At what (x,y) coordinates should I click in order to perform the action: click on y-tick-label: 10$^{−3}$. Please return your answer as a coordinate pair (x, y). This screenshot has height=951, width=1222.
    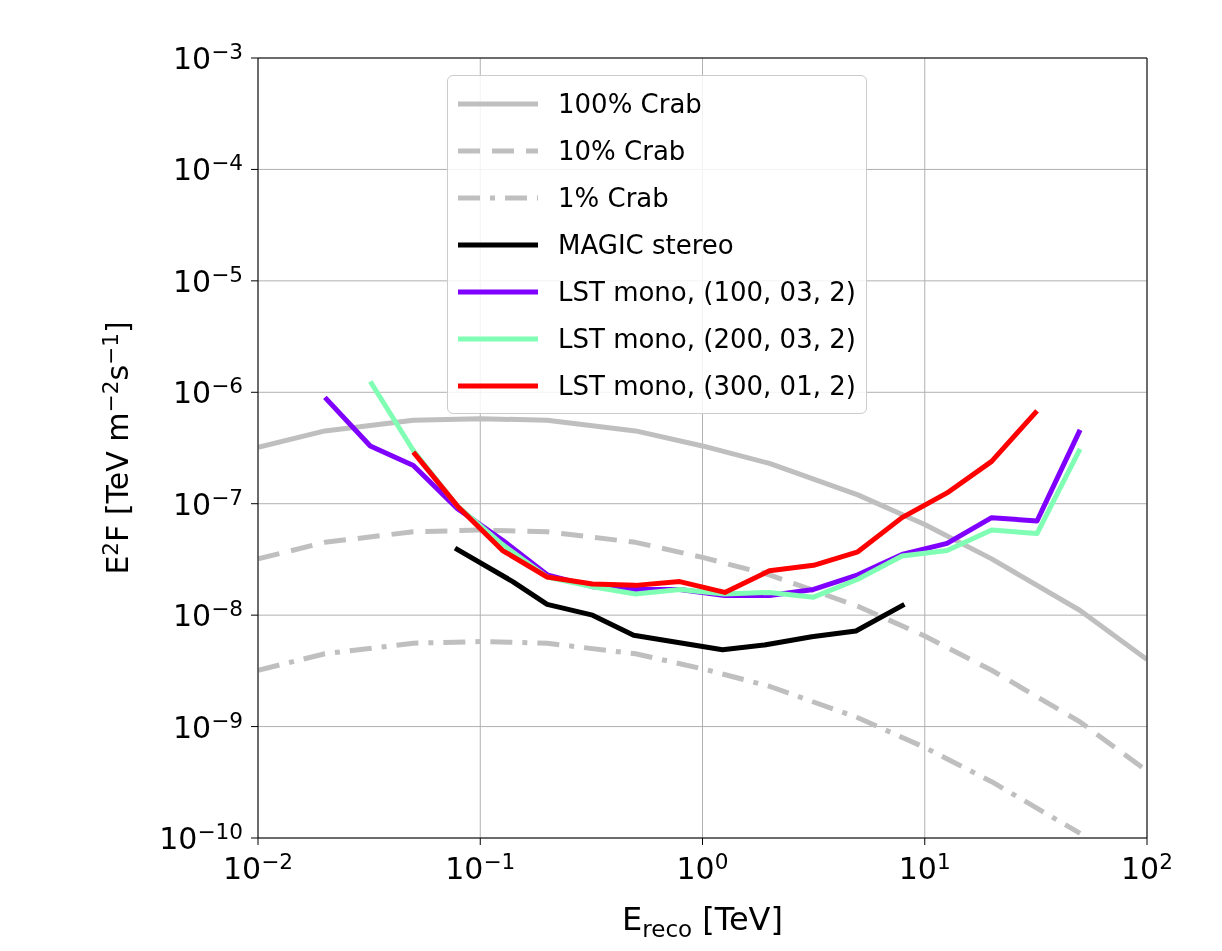
    Looking at the image, I should click on (207, 57).